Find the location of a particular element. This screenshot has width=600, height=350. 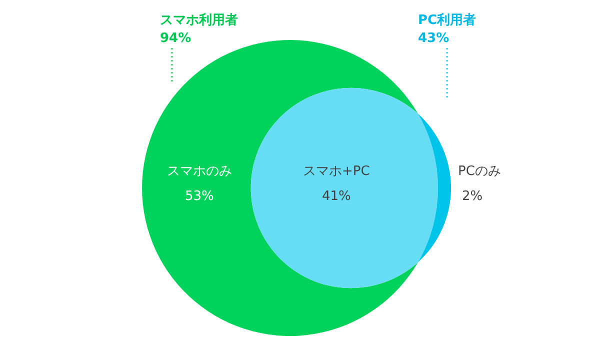

category-label: スマホ利用者 is located at coordinates (199, 20).